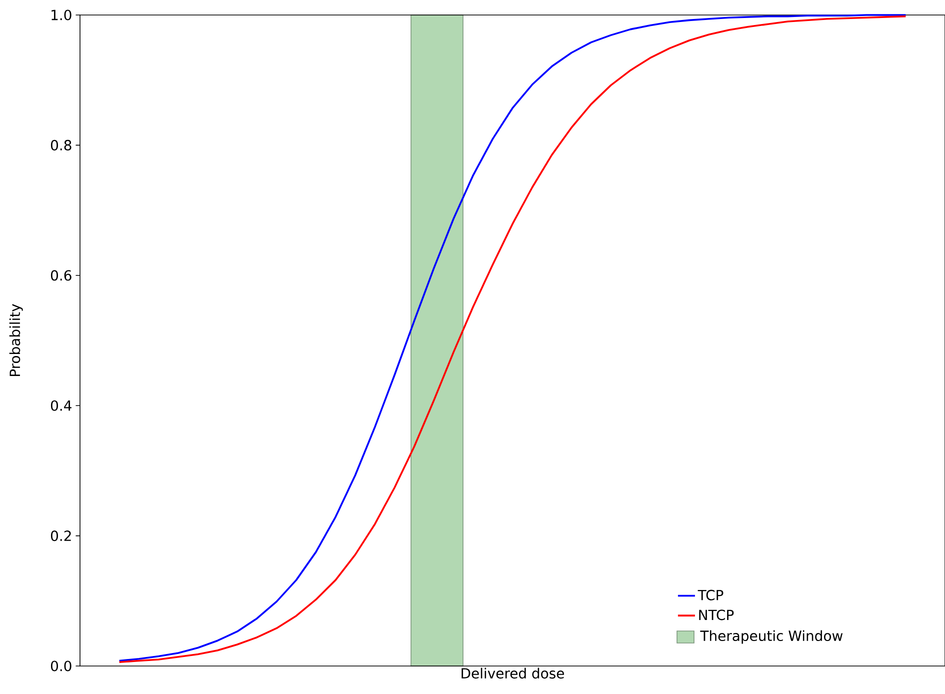 The height and width of the screenshot is (694, 945). I want to click on annotation: Therapeutic Window, so click(771, 637).